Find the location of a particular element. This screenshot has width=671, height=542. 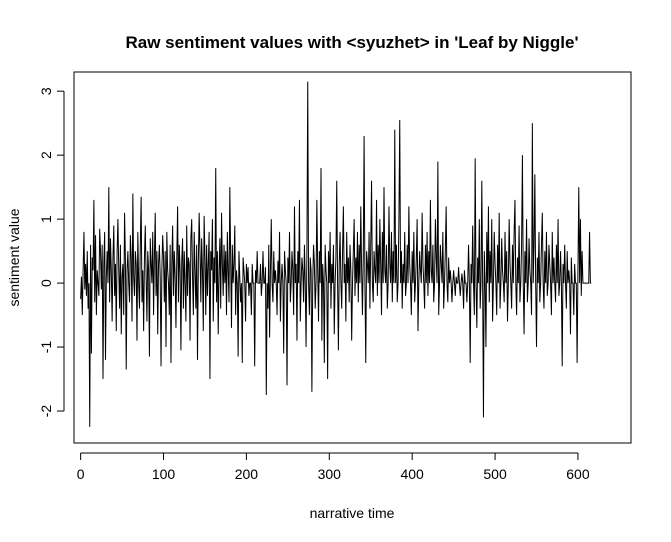

y-tick-label: -1 is located at coordinates (46, 347).